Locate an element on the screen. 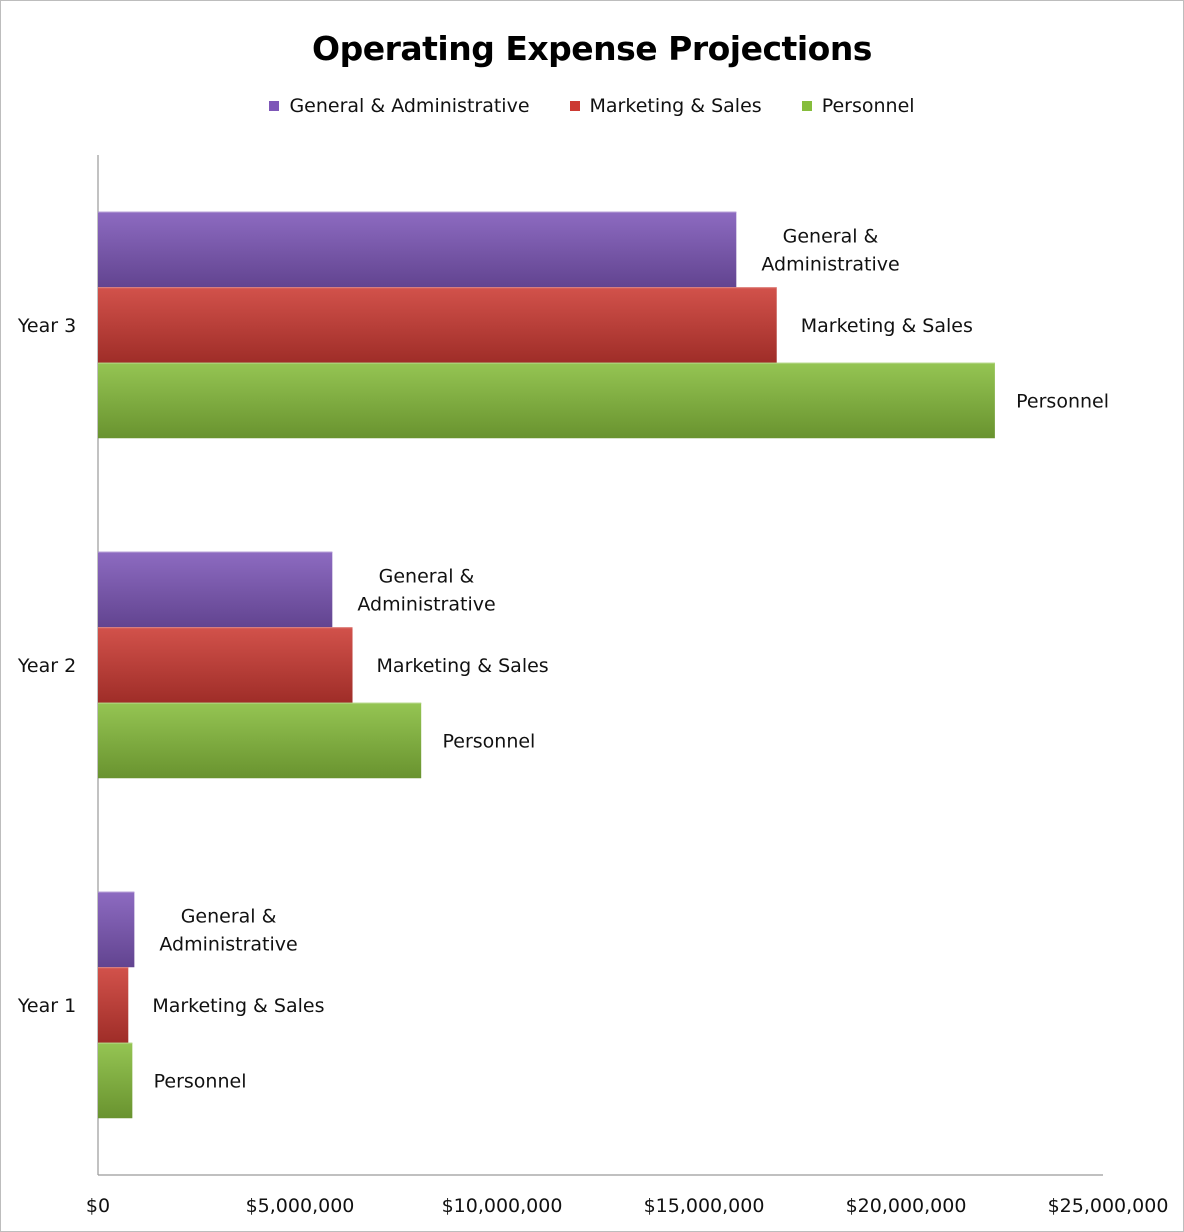 Image resolution: width=1184 pixels, height=1232 pixels. chart-title: Operating Expense Projections is located at coordinates (592, 48).